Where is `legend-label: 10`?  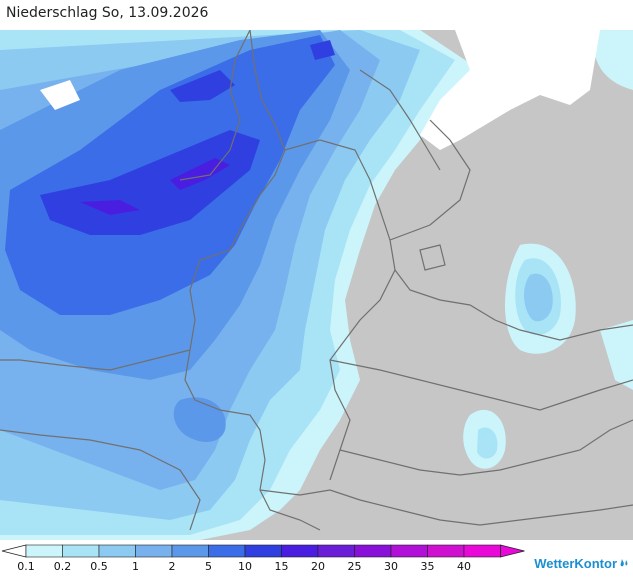
legend-label: 10 is located at coordinates (245, 566).